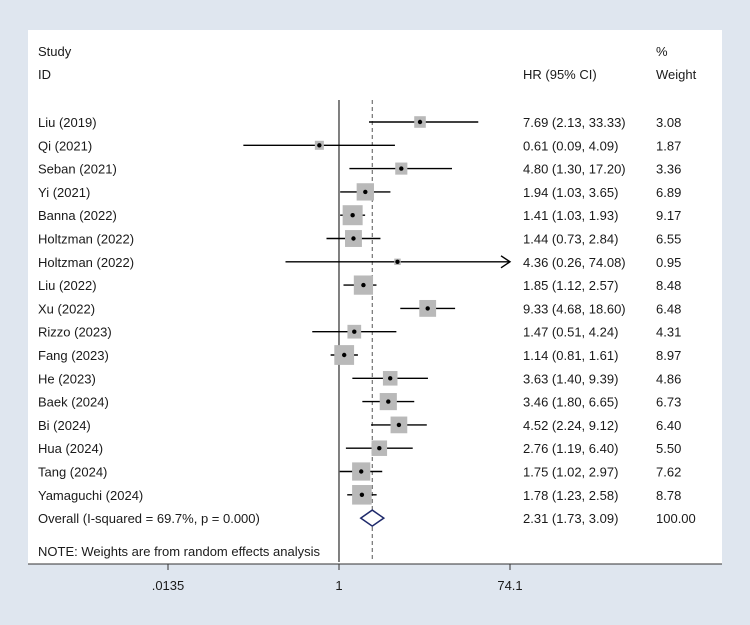 This screenshot has height=625, width=750. I want to click on study-ci-text: 4.52 (2.24, 9.12), so click(570, 425).